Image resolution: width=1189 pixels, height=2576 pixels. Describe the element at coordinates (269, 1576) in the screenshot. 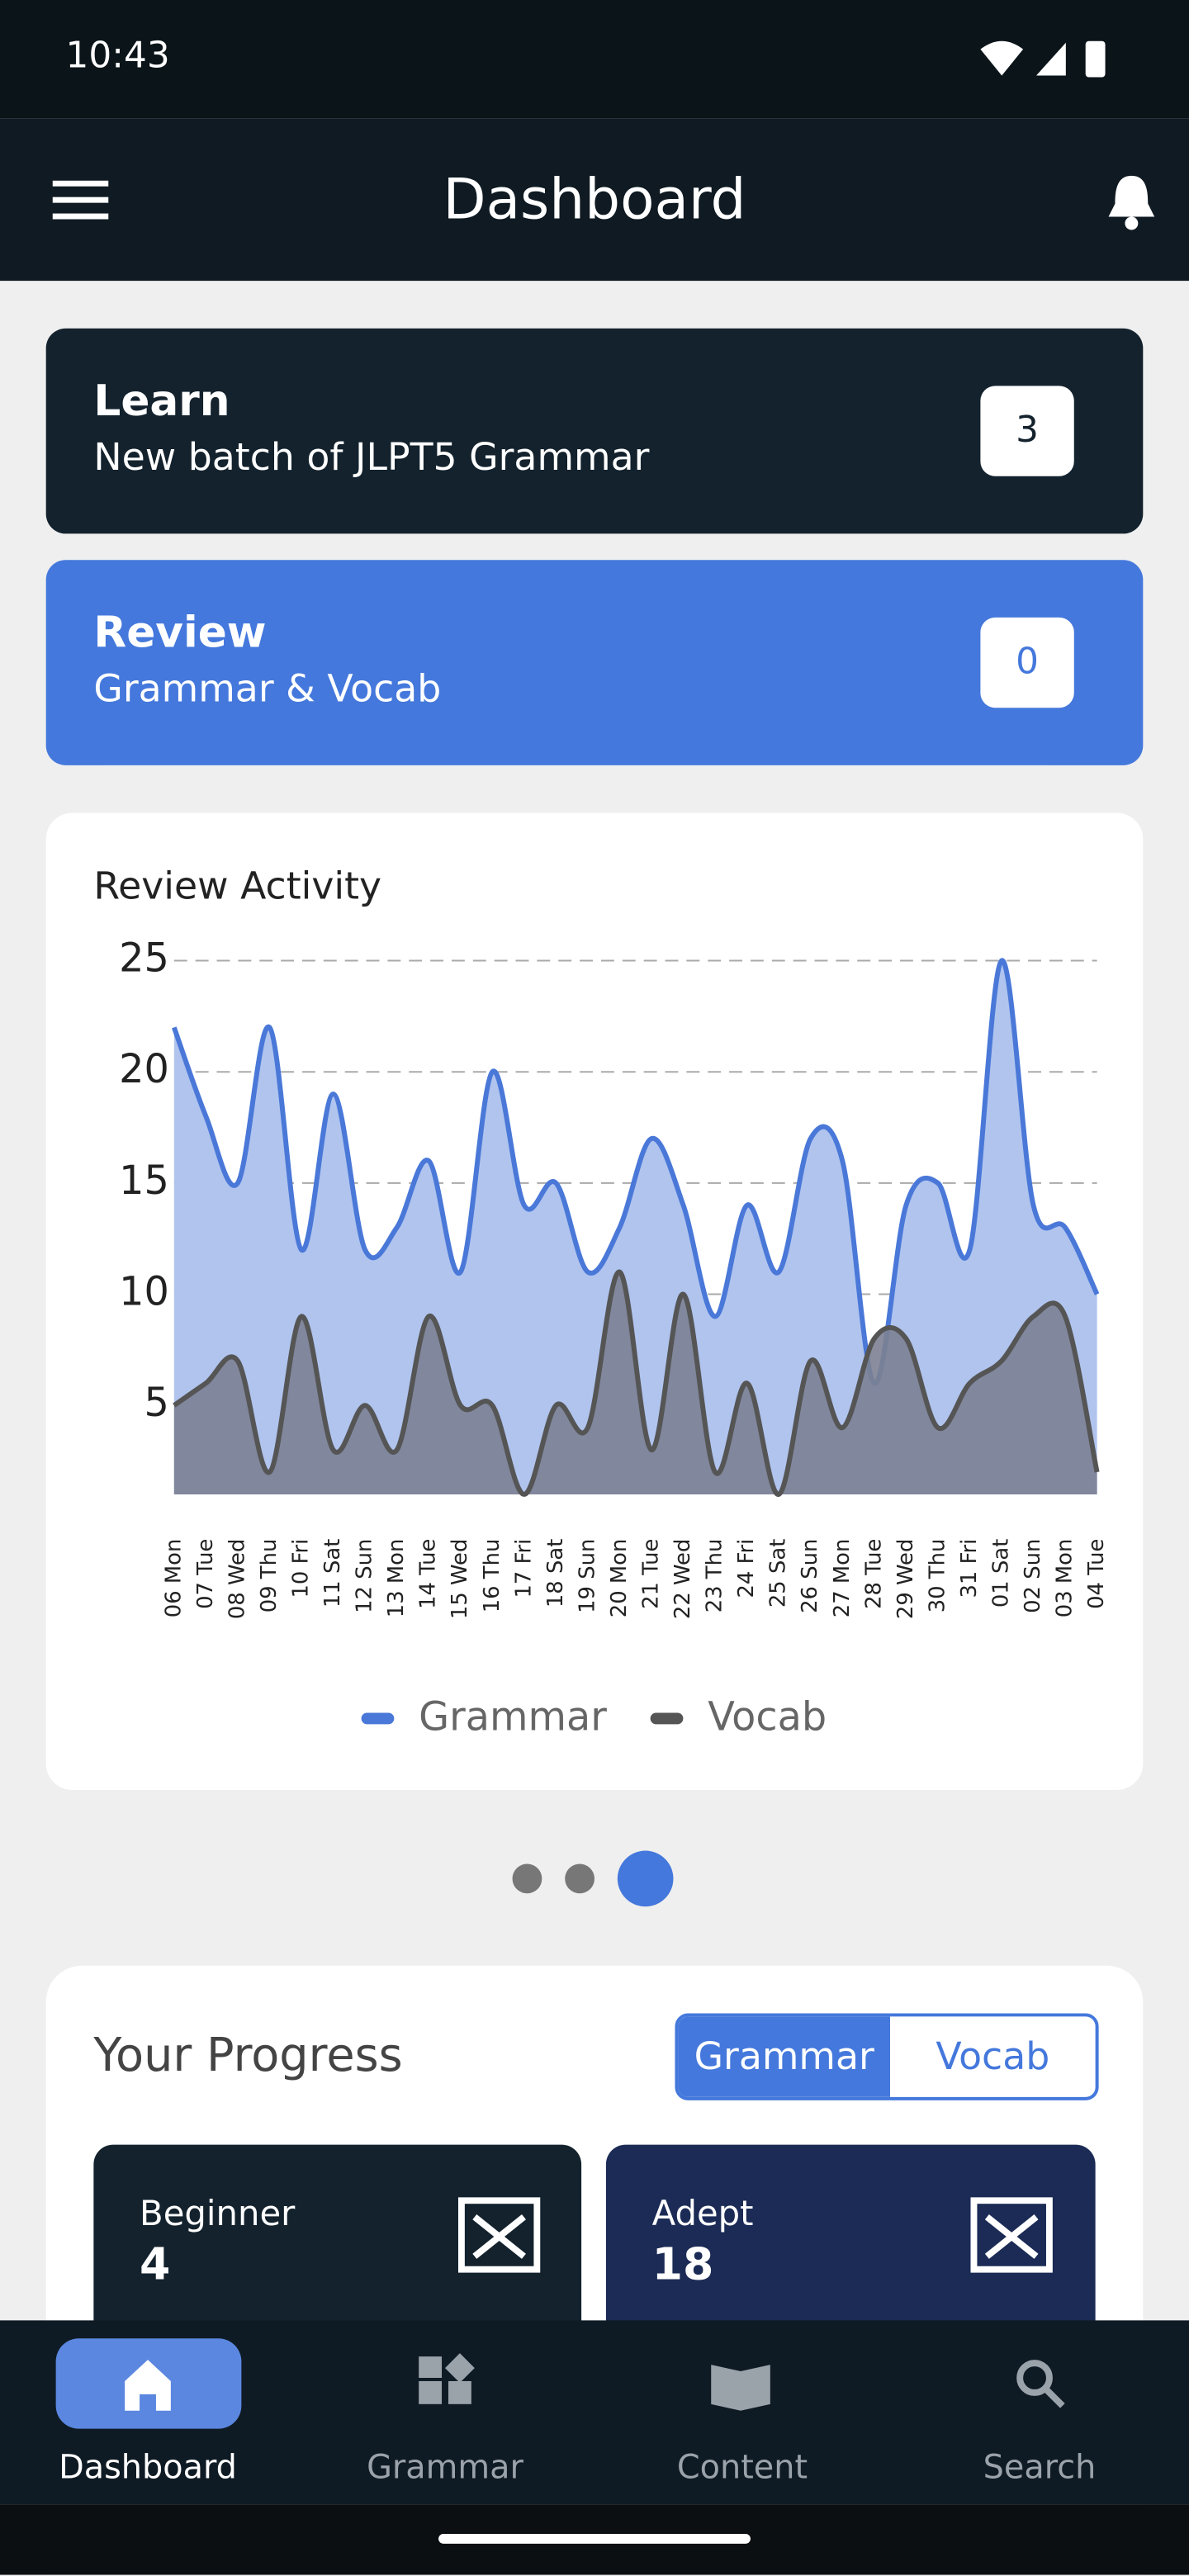

I see `x-tick-label: 09 Thu` at that location.